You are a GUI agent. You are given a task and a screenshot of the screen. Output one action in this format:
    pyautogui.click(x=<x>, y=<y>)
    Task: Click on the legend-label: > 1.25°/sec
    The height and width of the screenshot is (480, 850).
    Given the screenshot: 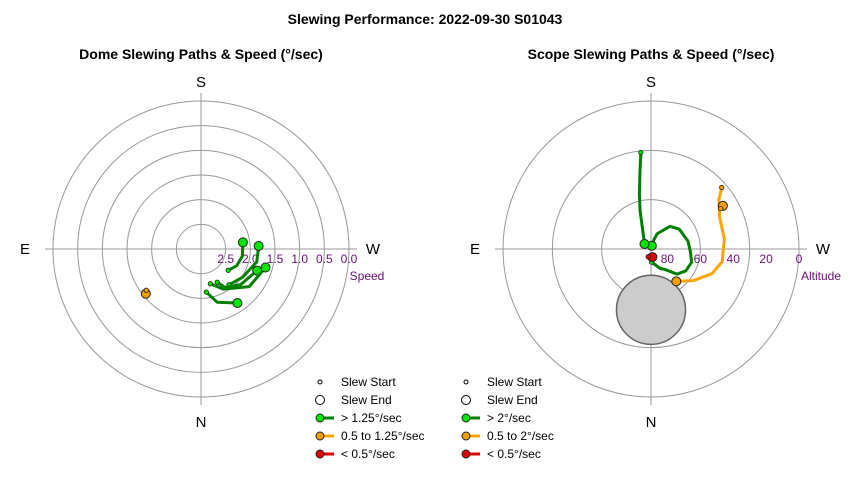 What is the action you would take?
    pyautogui.click(x=371, y=418)
    